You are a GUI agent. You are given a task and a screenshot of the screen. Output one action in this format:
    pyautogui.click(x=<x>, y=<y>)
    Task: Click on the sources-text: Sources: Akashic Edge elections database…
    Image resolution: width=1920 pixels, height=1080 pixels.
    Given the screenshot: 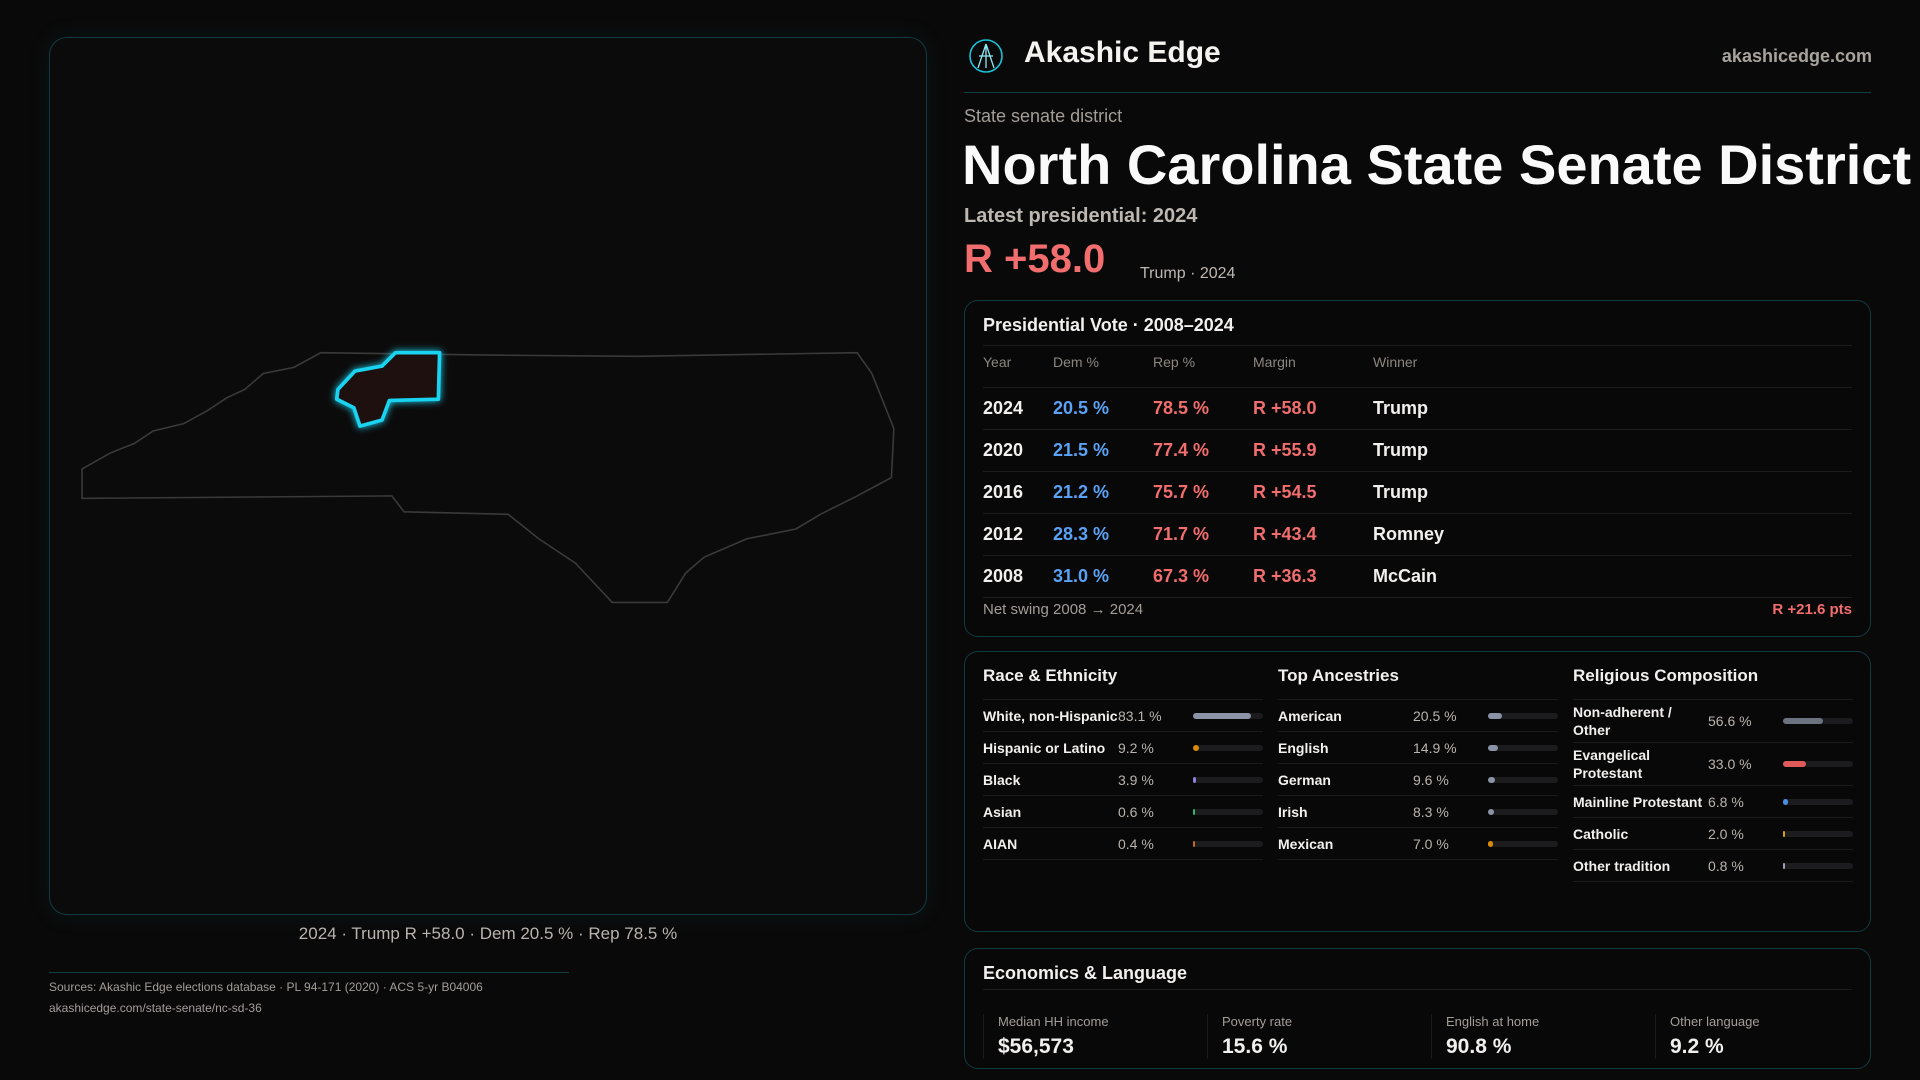 What is the action you would take?
    pyautogui.click(x=266, y=987)
    